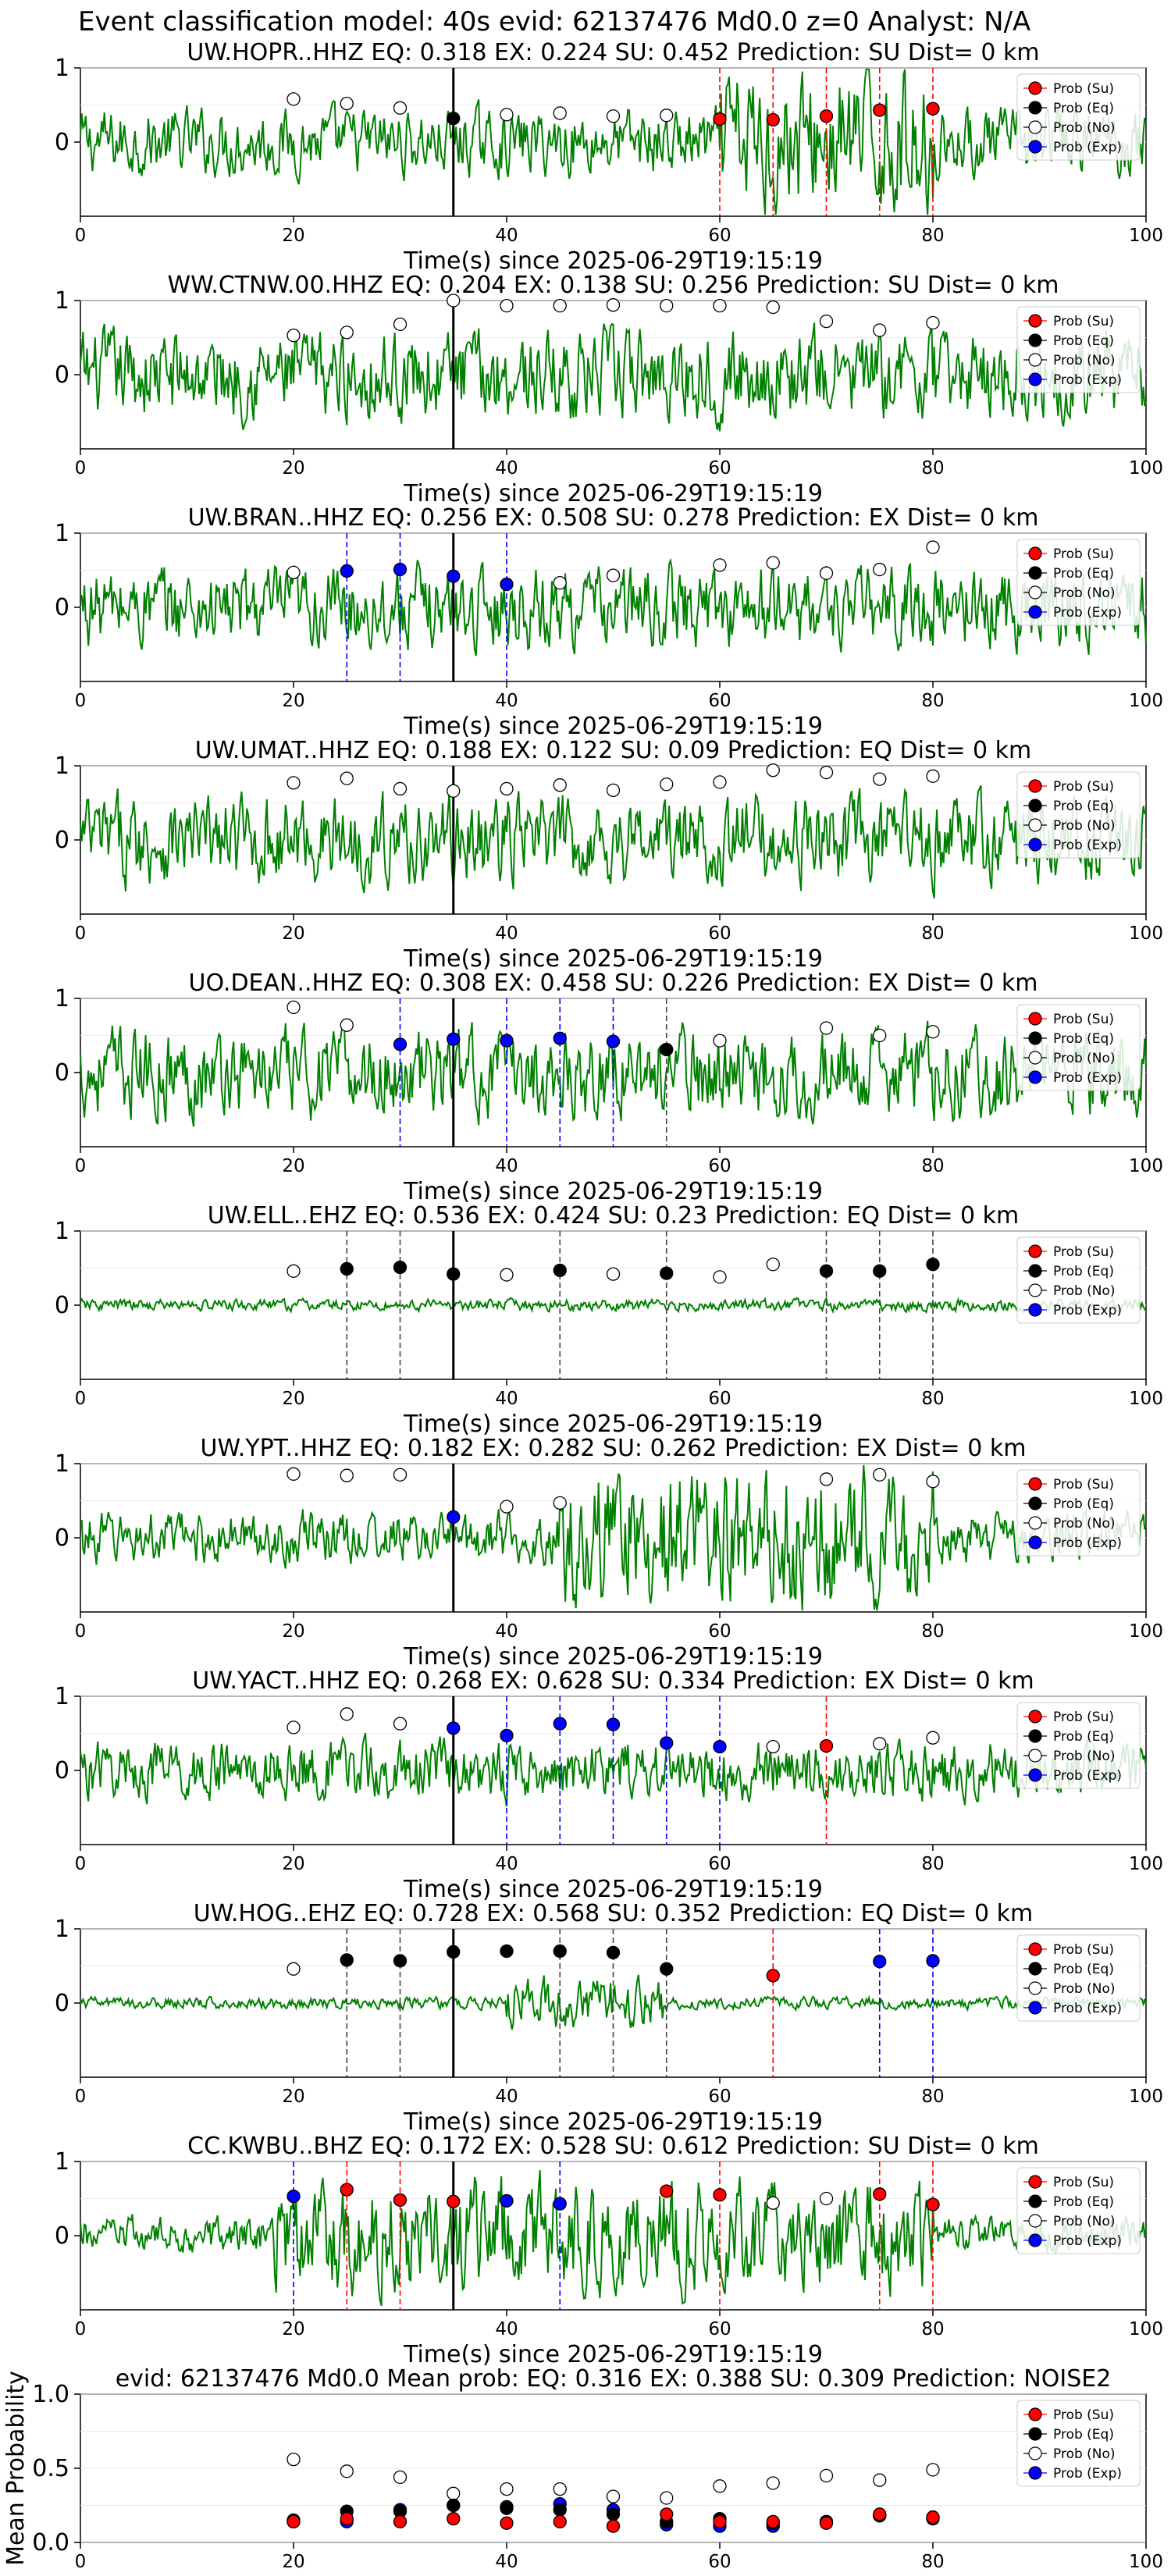 This screenshot has height=2576, width=1171. I want to click on legend-label: Prob (Eq), so click(1083, 109).